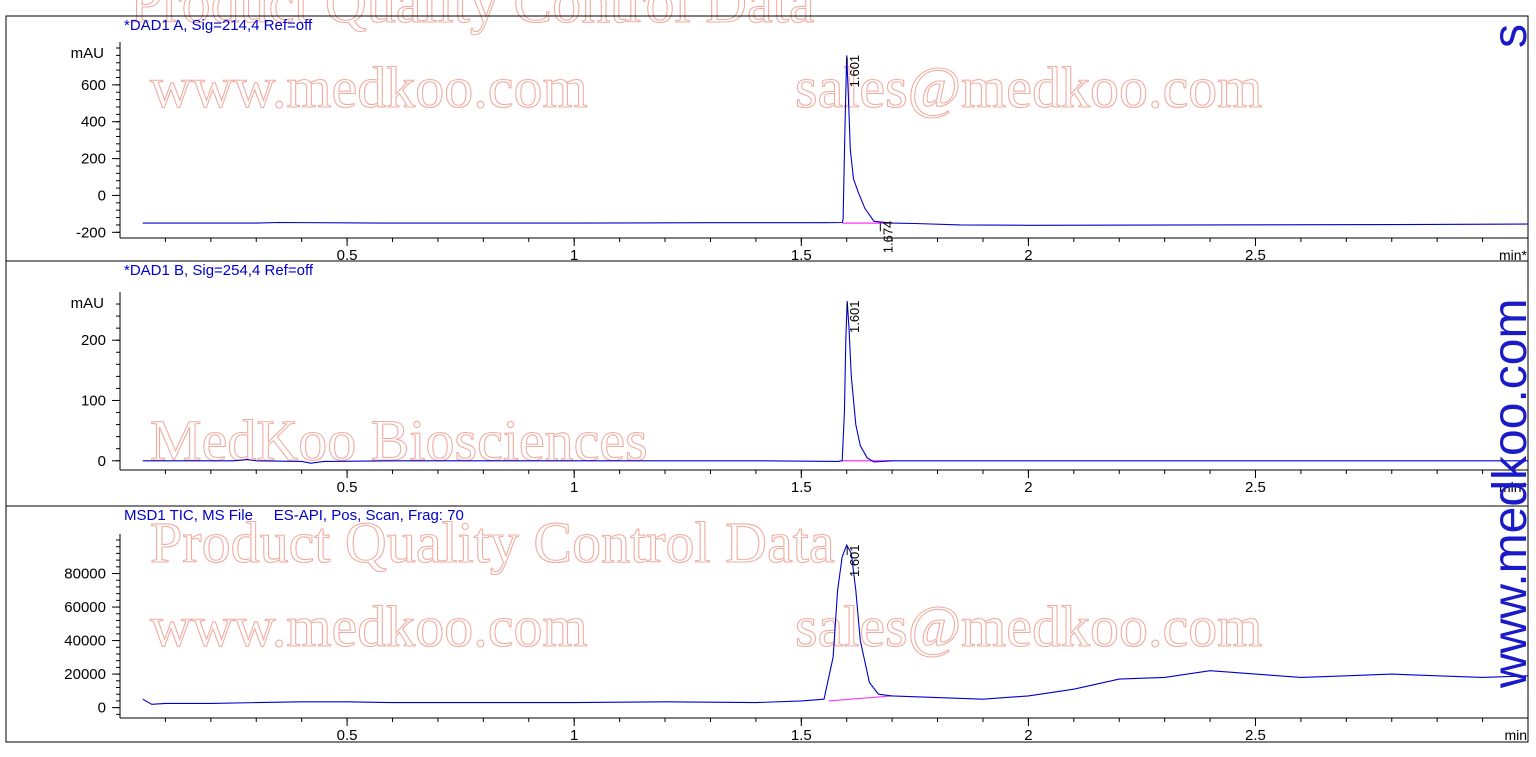  I want to click on y-tick-label: 60000, so click(85, 607).